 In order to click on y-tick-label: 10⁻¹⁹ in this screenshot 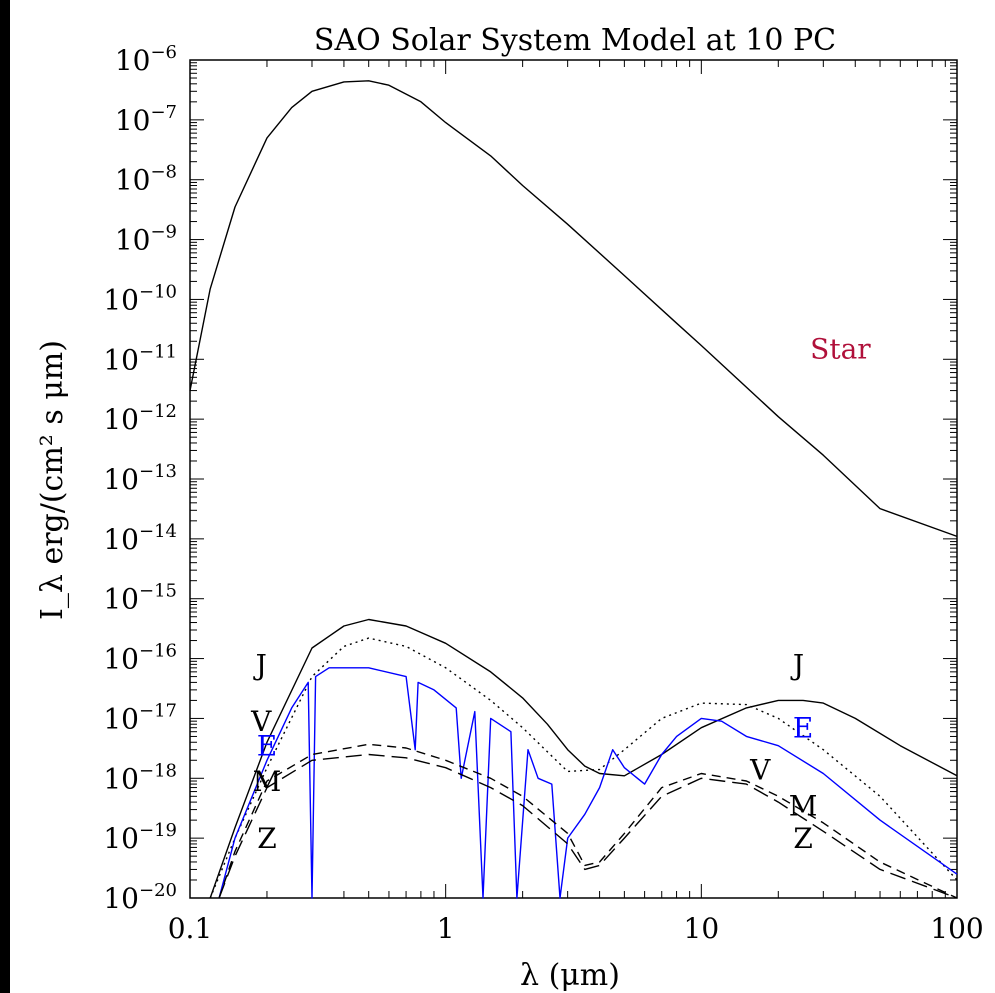, I will do `click(140, 837)`.